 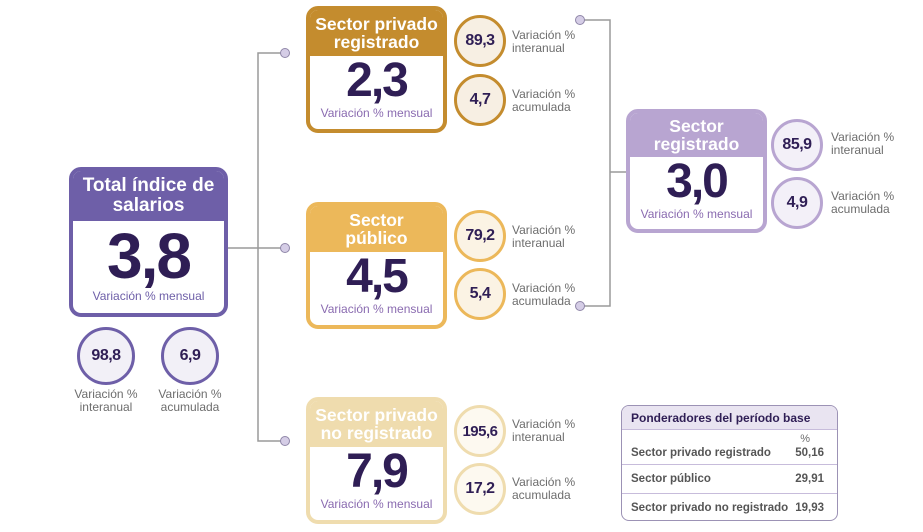 What do you see at coordinates (148, 296) in the screenshot?
I see `total-monthly-label: Variación % mensual` at bounding box center [148, 296].